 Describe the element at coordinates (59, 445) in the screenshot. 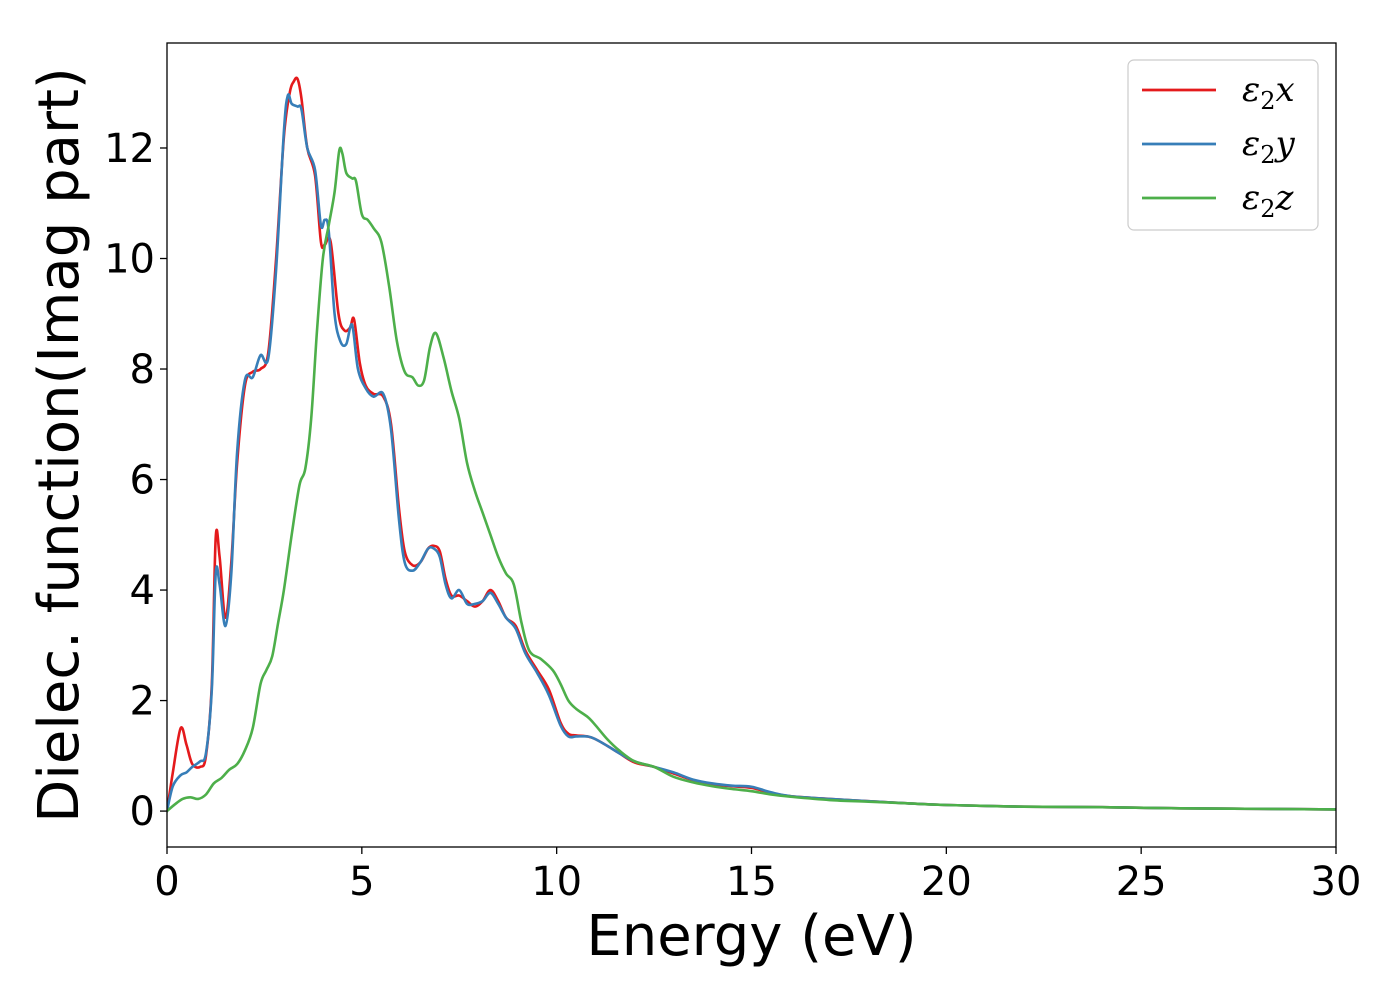

I see `y-axis-label: Dielec. function(Imag part)` at that location.